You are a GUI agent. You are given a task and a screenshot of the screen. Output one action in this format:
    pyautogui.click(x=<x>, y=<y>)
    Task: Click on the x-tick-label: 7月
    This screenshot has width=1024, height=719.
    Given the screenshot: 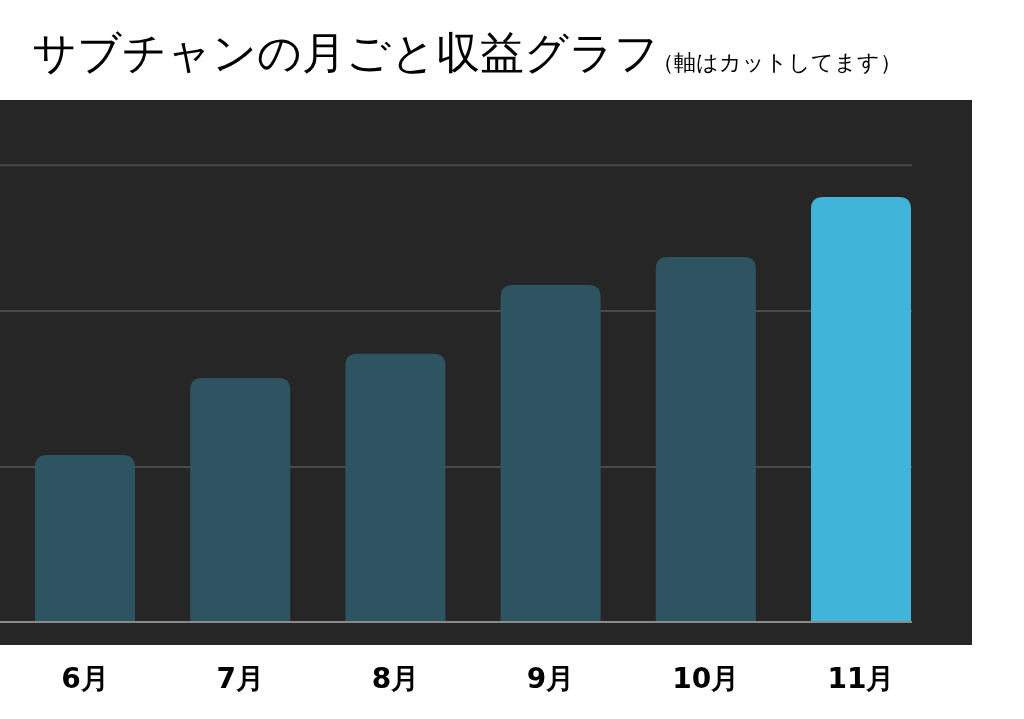 What is the action you would take?
    pyautogui.click(x=240, y=678)
    